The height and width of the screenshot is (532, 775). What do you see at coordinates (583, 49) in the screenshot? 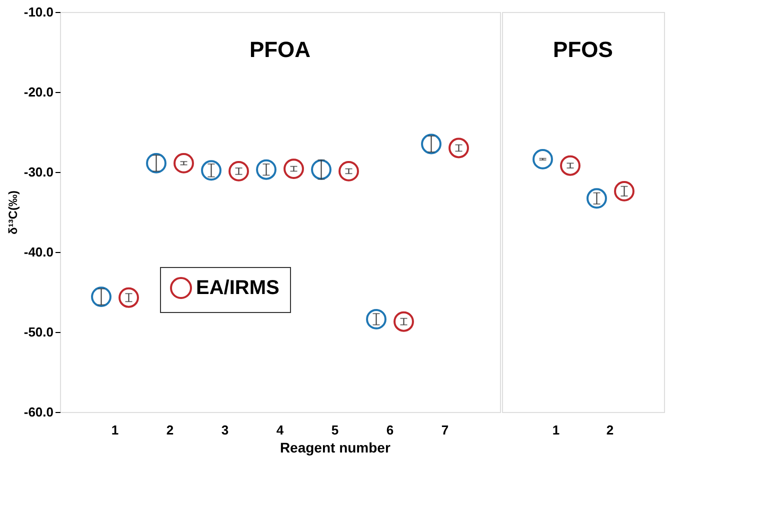
I see `text: PFOS` at bounding box center [583, 49].